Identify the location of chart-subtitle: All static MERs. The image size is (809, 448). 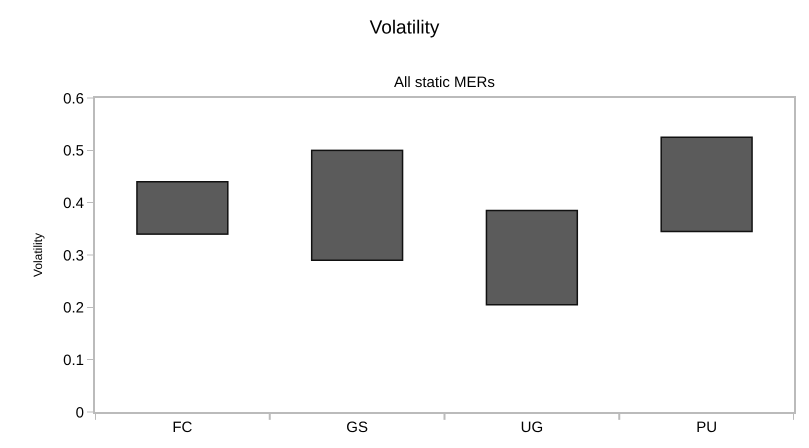
(444, 82).